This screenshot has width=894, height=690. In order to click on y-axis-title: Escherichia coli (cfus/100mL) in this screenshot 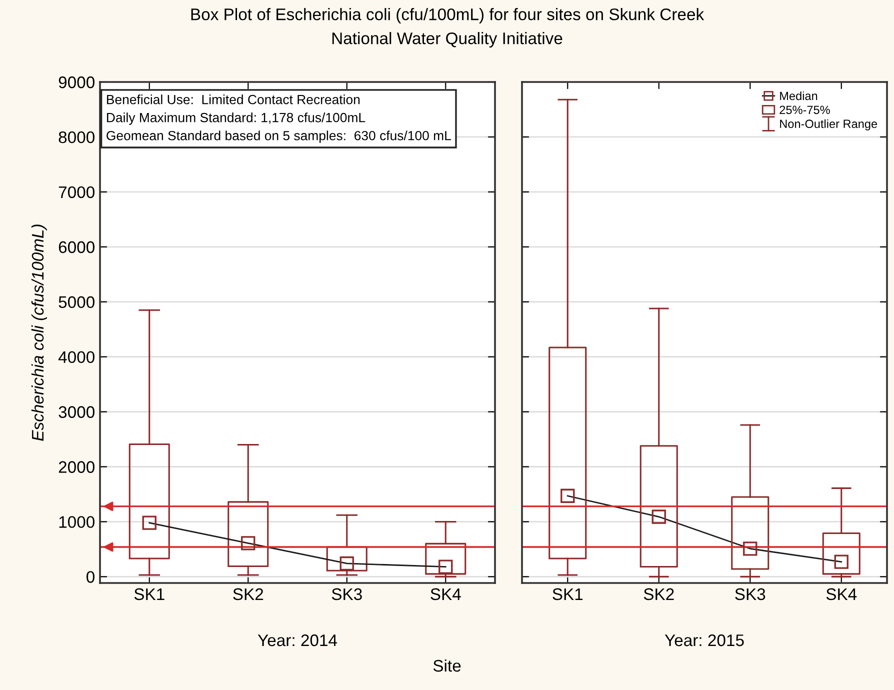, I will do `click(39, 332)`.